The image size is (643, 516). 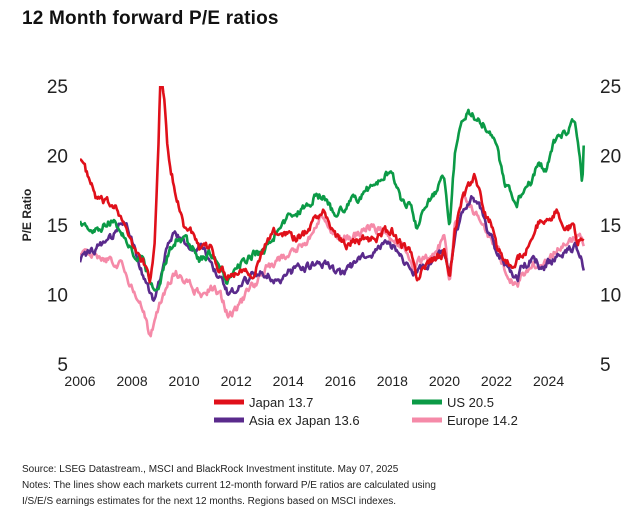 What do you see at coordinates (482, 420) in the screenshot?
I see `legend-label-3: Europe 14.2` at bounding box center [482, 420].